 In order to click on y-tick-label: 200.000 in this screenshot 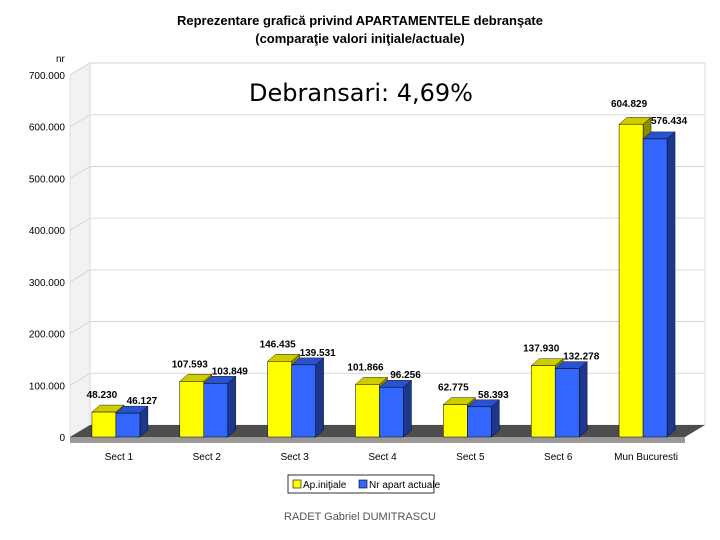, I will do `click(47, 335)`.